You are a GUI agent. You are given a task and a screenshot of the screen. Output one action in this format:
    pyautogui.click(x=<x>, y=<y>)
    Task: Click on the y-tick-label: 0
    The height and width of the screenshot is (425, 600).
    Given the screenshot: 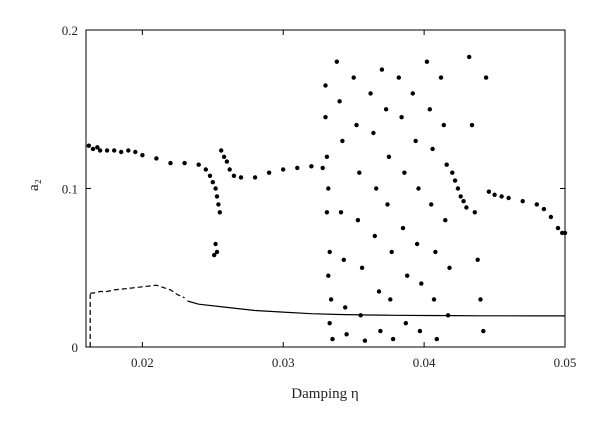 What is the action you would take?
    pyautogui.click(x=75, y=347)
    